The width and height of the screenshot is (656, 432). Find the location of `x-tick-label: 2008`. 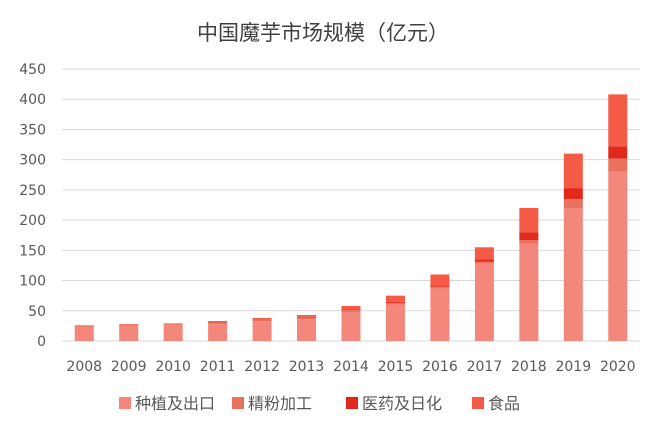

x-tick-label: 2008 is located at coordinates (84, 367).